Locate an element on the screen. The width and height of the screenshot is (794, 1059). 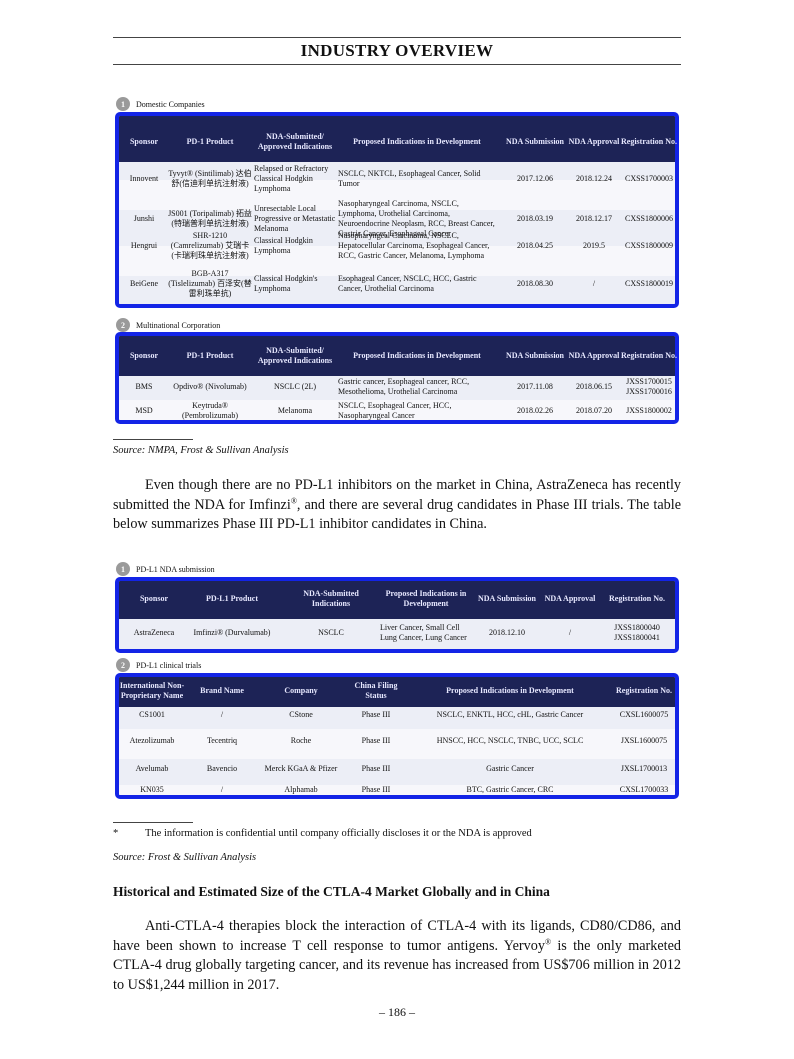
page-number: – 186 – is located at coordinates (397, 1012).